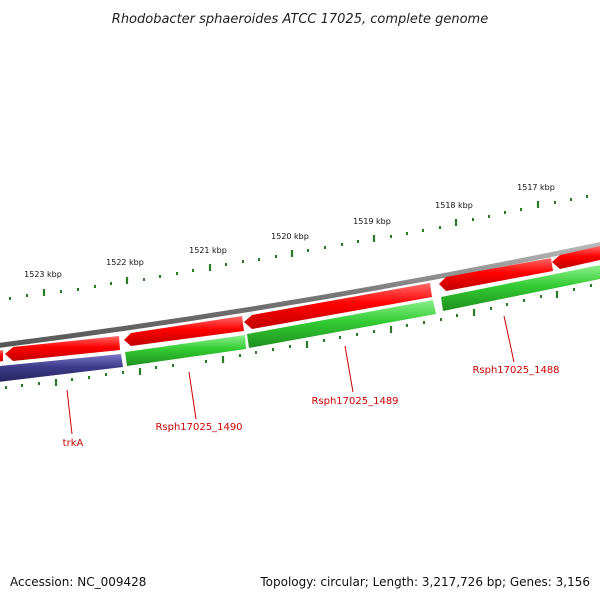  Describe the element at coordinates (454, 205) in the screenshot. I see `tick-label-1518: 1518 kbp` at that location.